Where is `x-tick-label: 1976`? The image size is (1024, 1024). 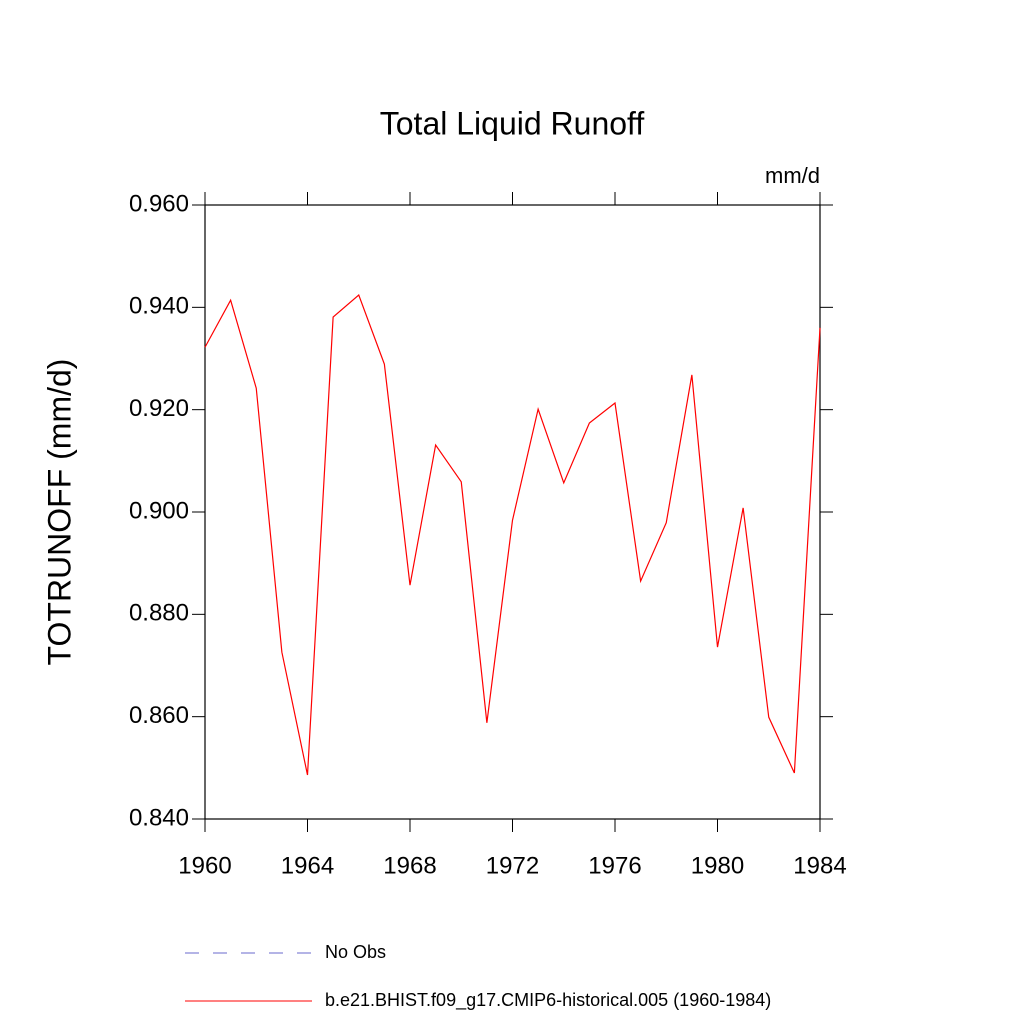 x-tick-label: 1976 is located at coordinates (614, 865).